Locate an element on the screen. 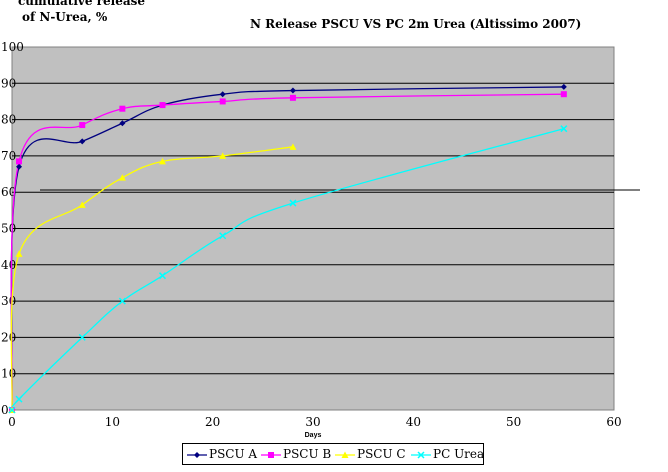 This screenshot has width=668, height=472. legend: PSCU A PSCU B PSCU C PC Urea 2 is located at coordinates (339, 454).